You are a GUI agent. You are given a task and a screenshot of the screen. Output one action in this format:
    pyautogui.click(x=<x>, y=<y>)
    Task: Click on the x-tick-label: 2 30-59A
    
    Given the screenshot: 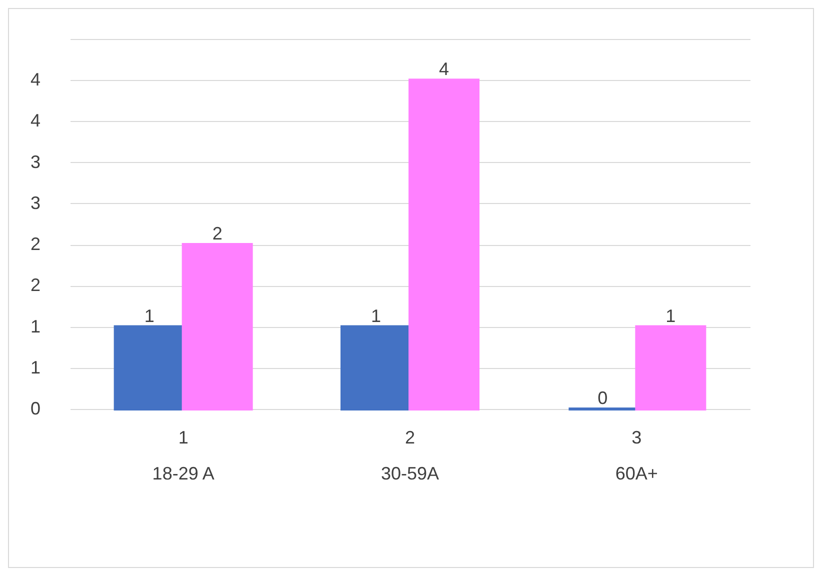 What is the action you would take?
    pyautogui.click(x=410, y=456)
    